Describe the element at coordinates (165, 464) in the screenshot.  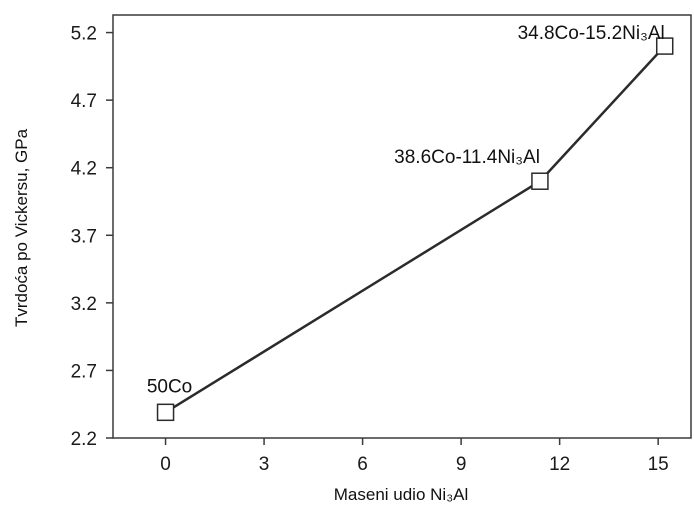
I see `x-tick-label: 0` at that location.